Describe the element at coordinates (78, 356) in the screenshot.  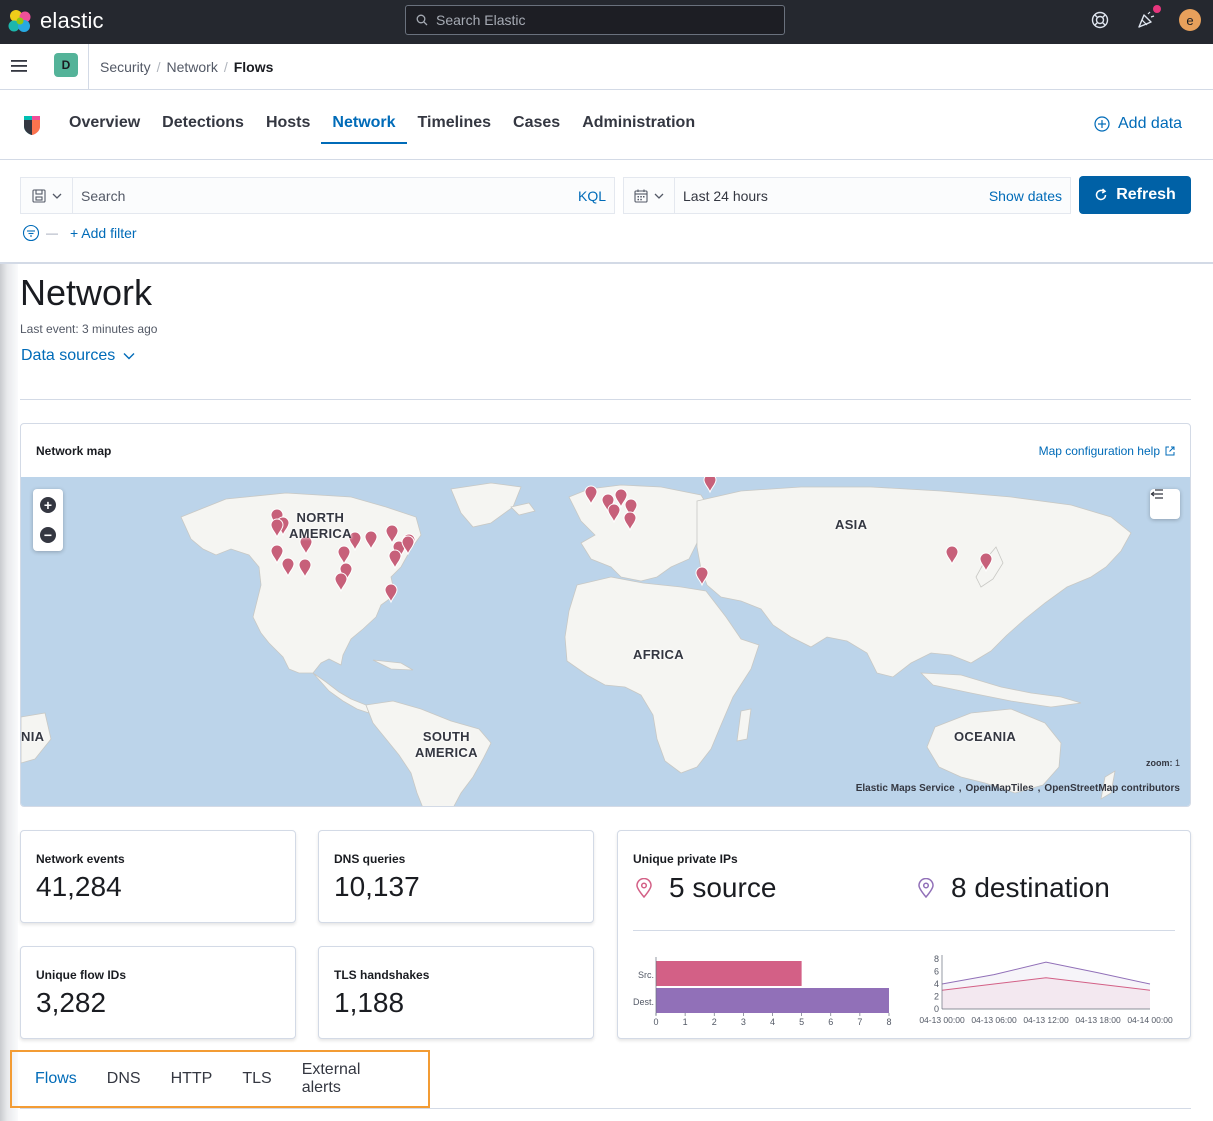
I see `data-sources-dropdown: Data sources` at that location.